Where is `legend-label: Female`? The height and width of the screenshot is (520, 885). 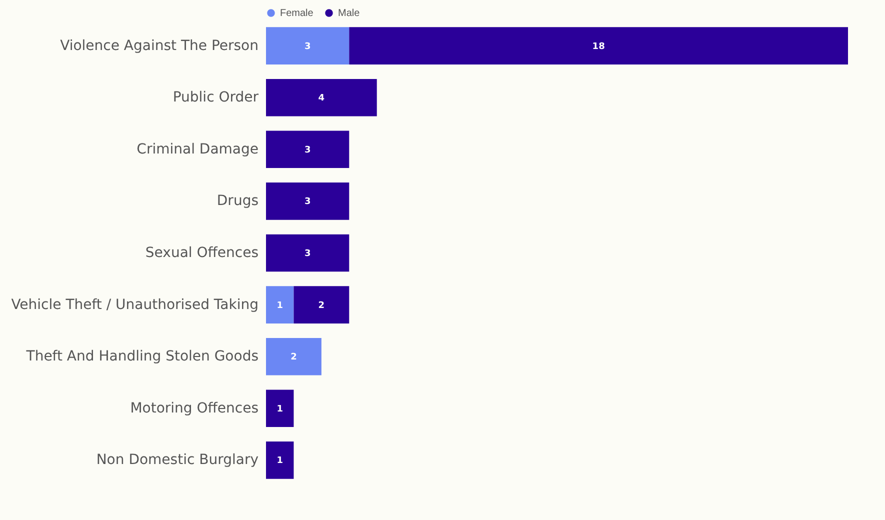 legend-label: Female is located at coordinates (297, 13).